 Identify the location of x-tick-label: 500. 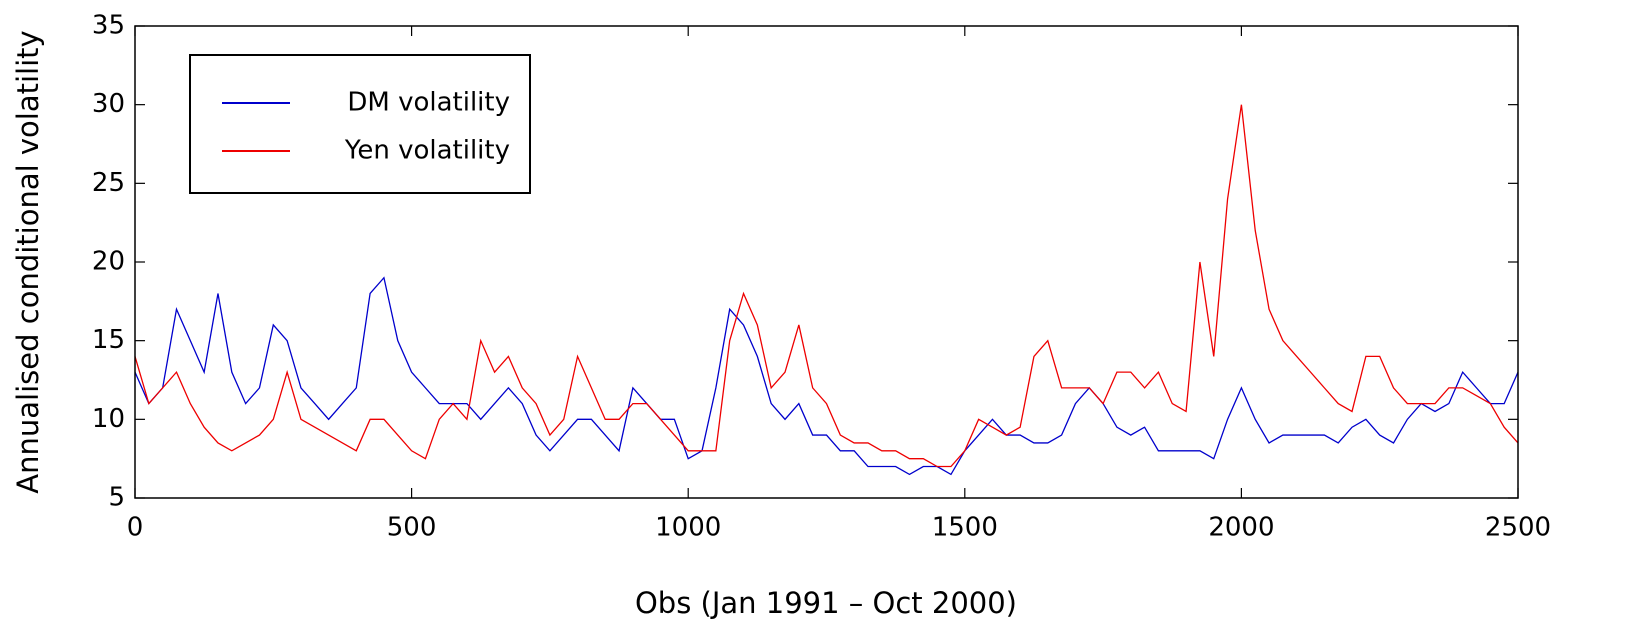
(412, 528).